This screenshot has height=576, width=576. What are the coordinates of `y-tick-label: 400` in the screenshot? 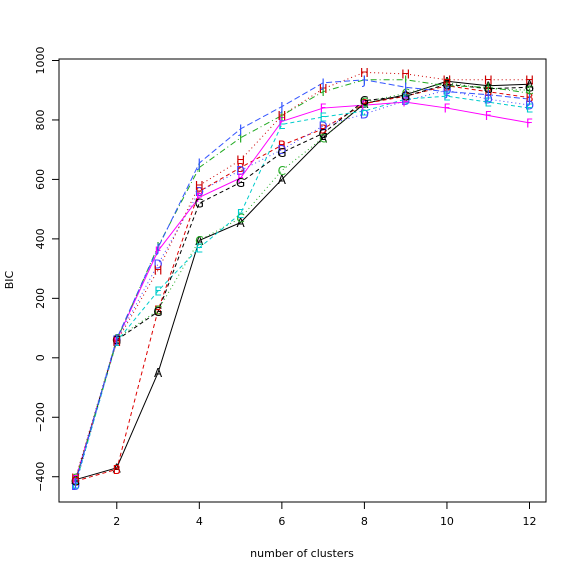 It's located at (40, 238).